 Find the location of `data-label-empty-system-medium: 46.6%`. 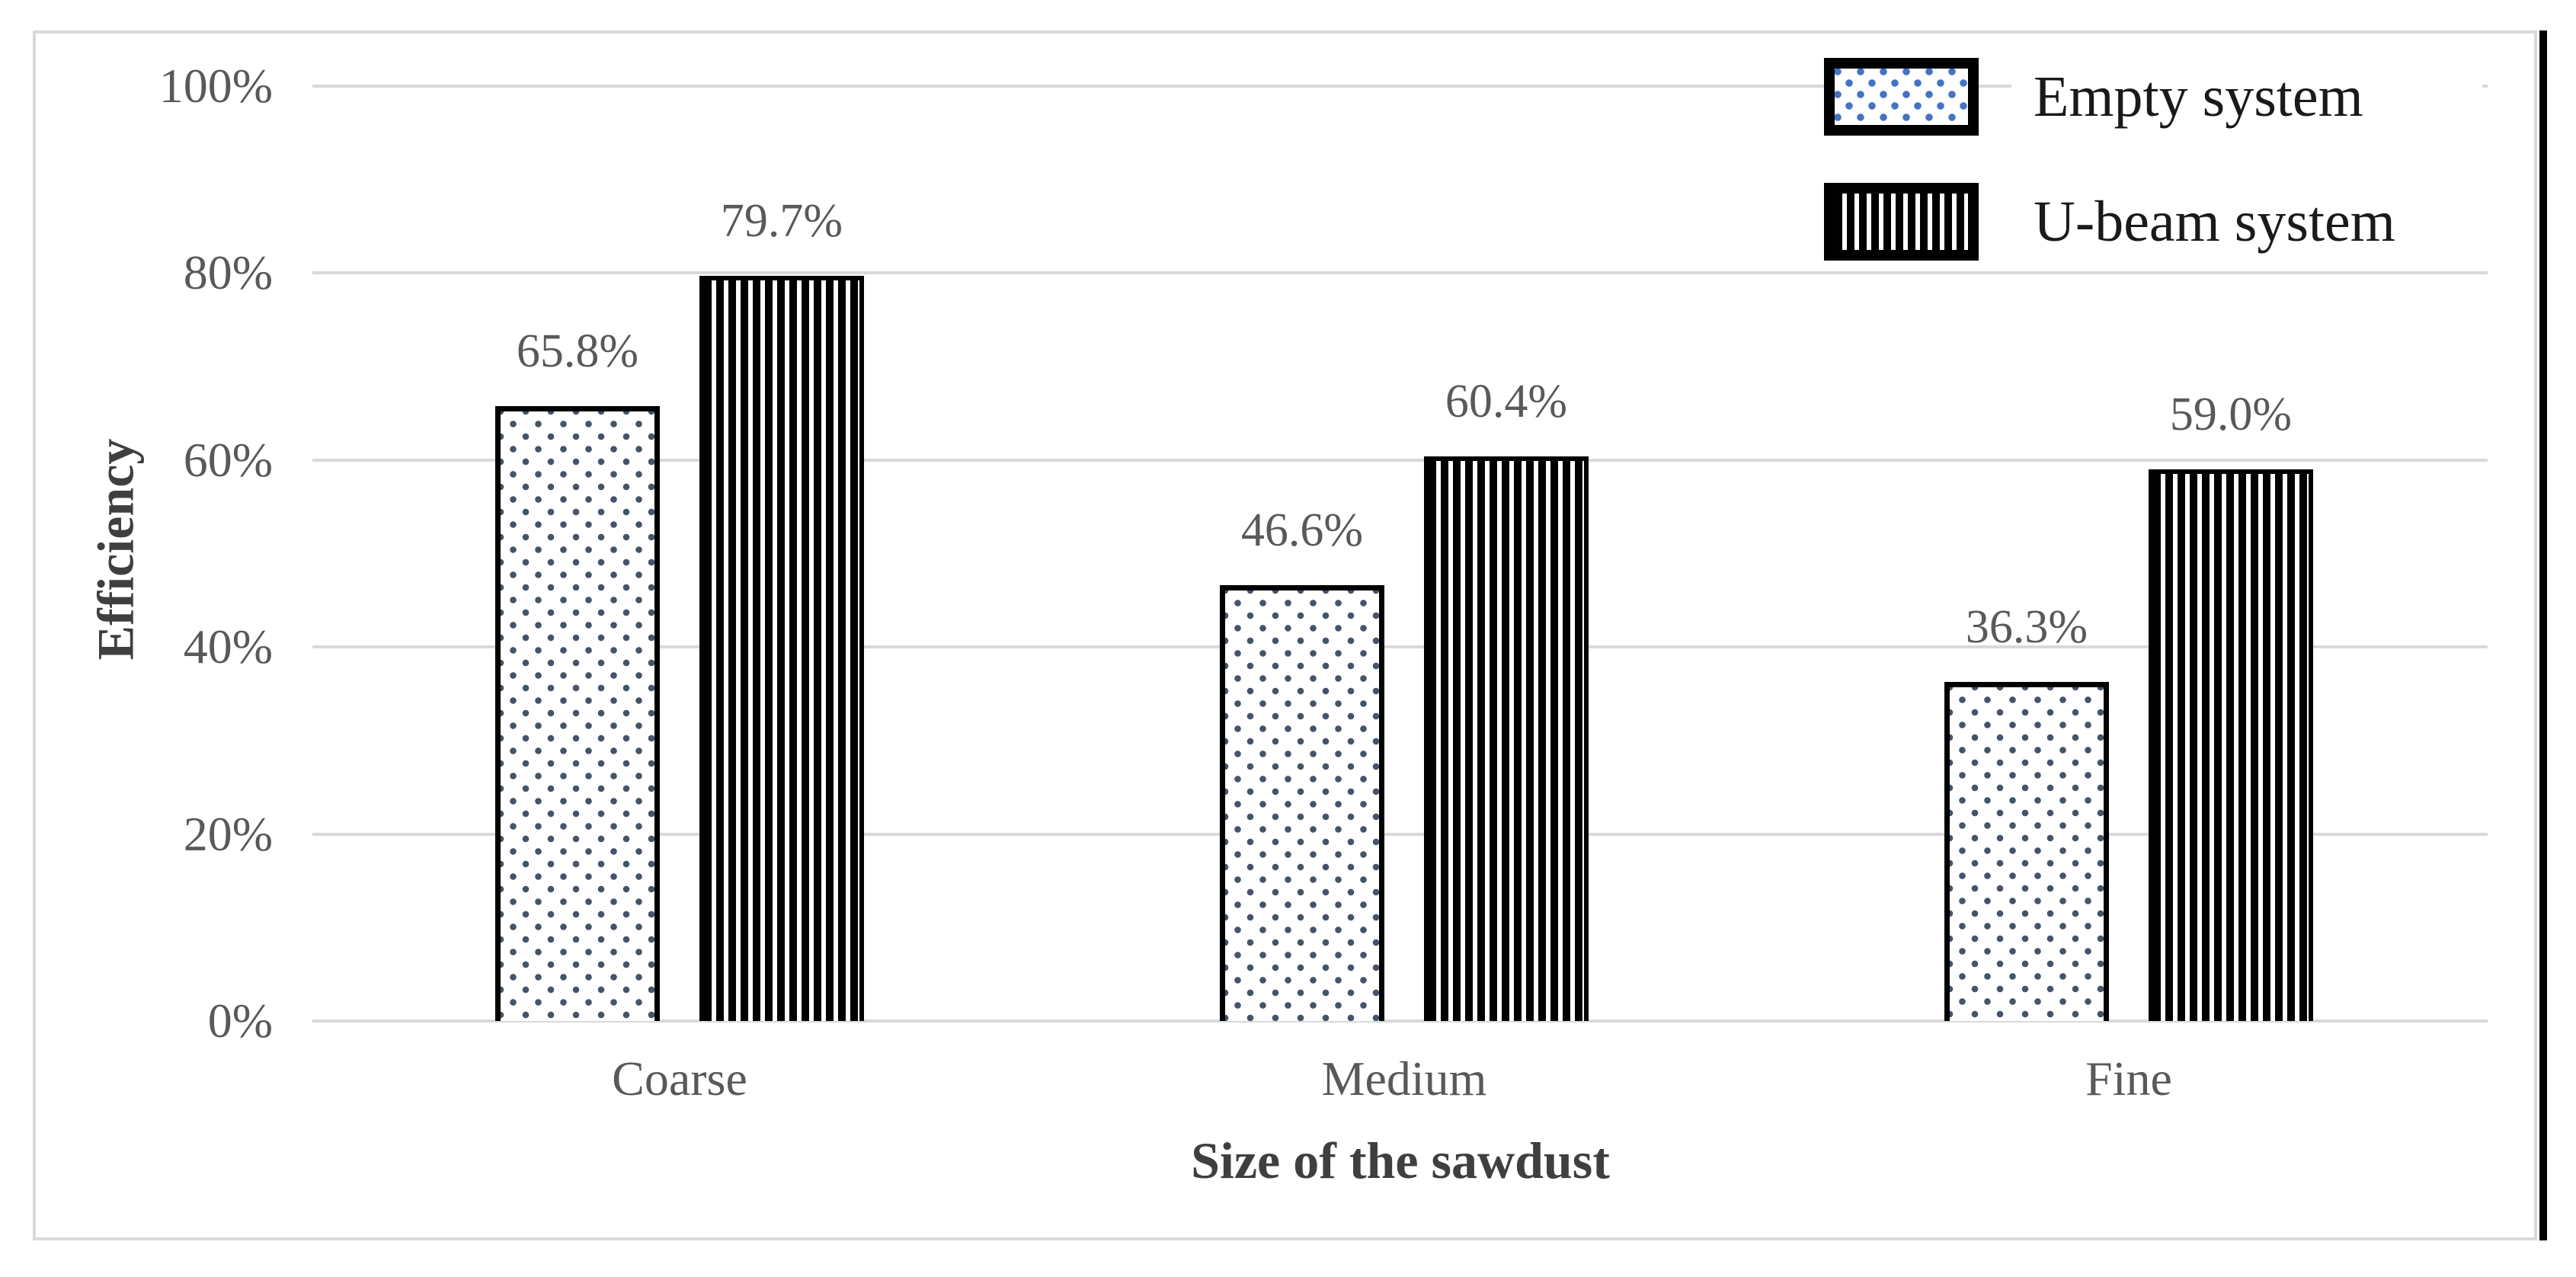

data-label-empty-system-medium: 46.6% is located at coordinates (1302, 530).